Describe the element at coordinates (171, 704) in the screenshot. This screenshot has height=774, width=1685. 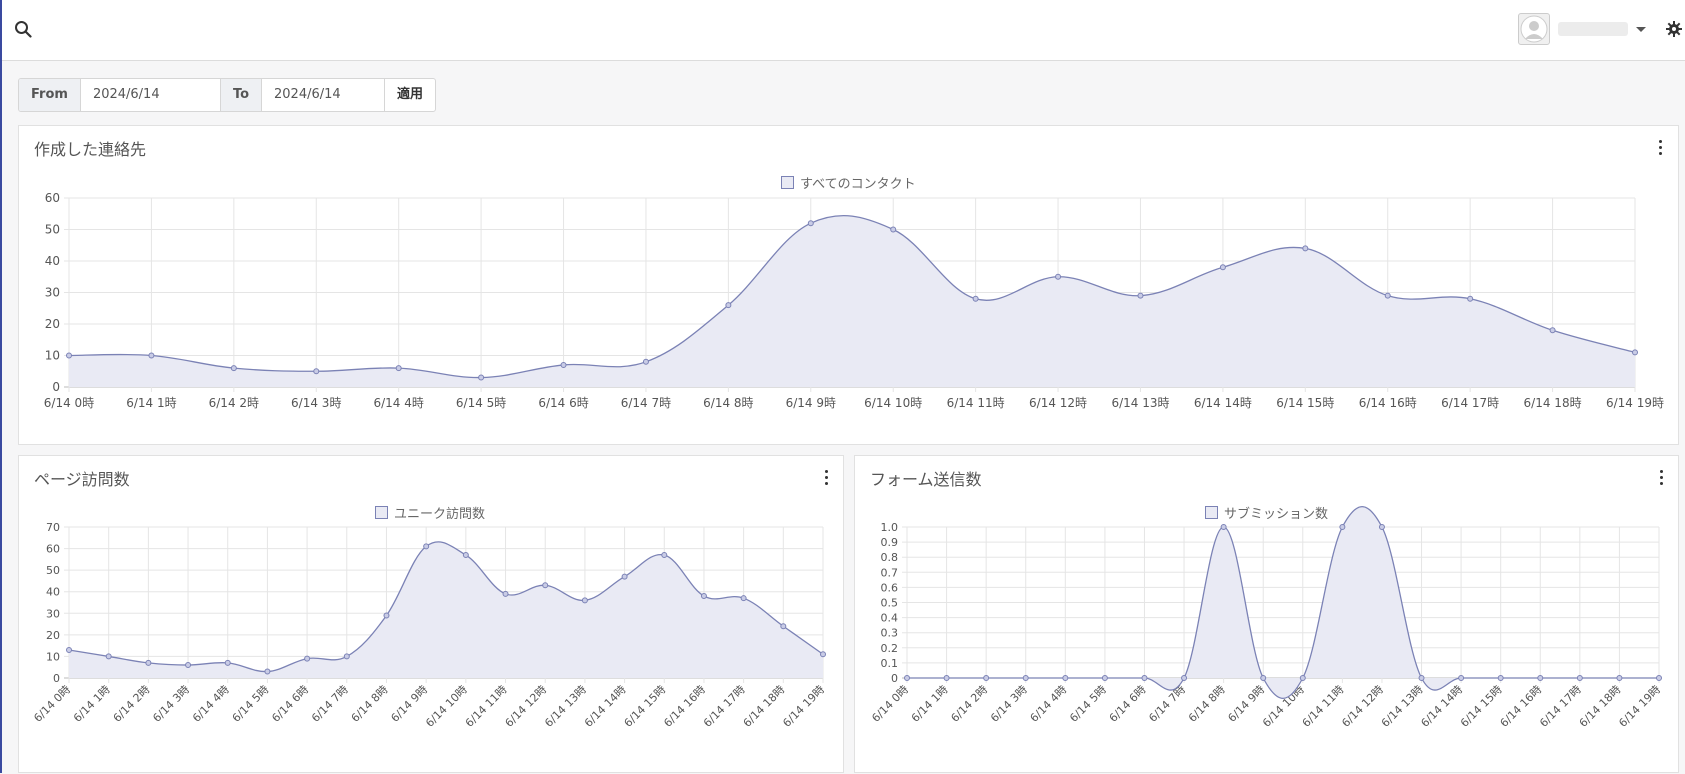
I see `x-tick-label: 6/14 3時` at that location.